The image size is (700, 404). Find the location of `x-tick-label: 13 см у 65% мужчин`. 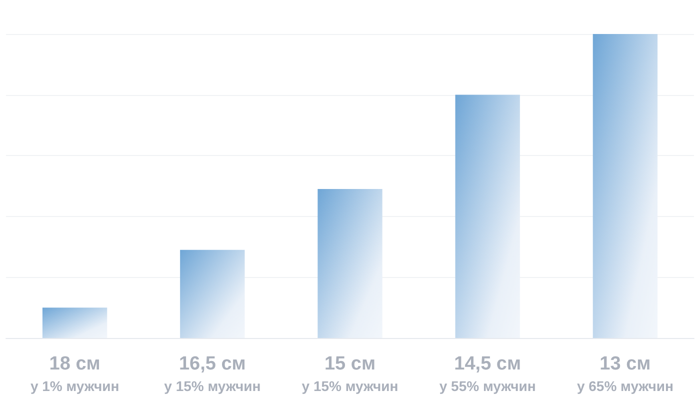

x-tick-label: 13 см у 65% мужчин is located at coordinates (625, 374).